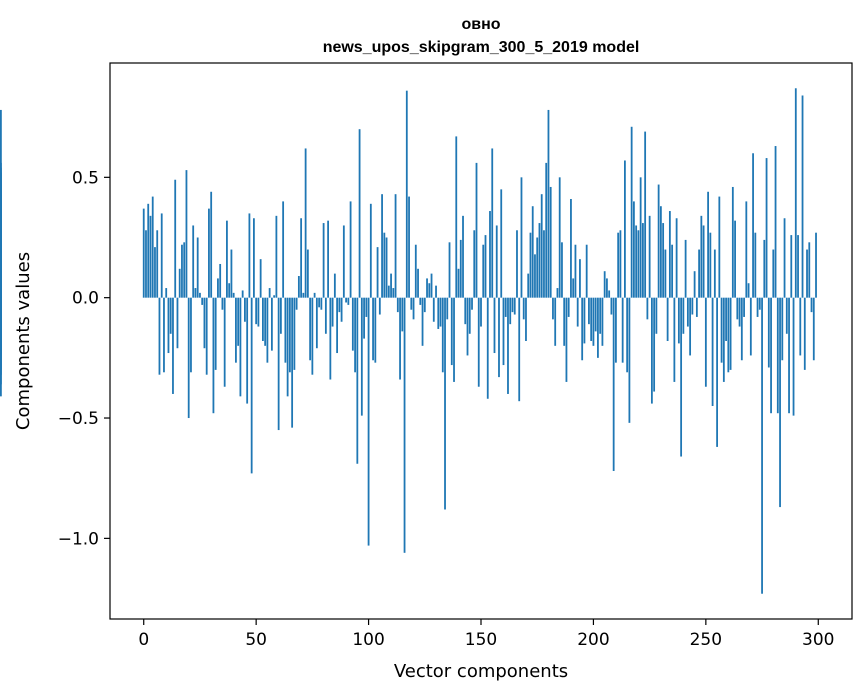 The width and height of the screenshot is (867, 696). I want to click on chart-subtitle: news_upos_skipgram_300_5_2019 model, so click(481, 47).